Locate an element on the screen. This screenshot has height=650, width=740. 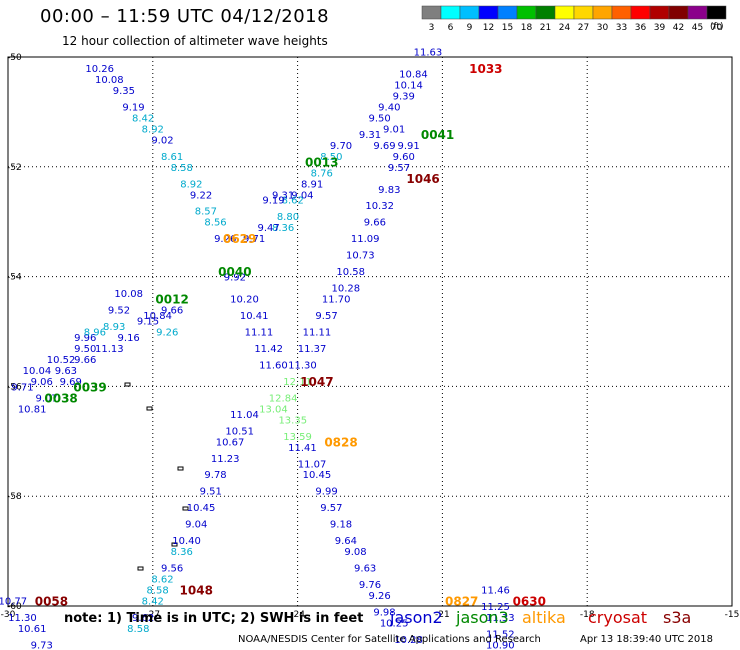
wave-height-point: 9.22 is located at coordinates (201, 195).